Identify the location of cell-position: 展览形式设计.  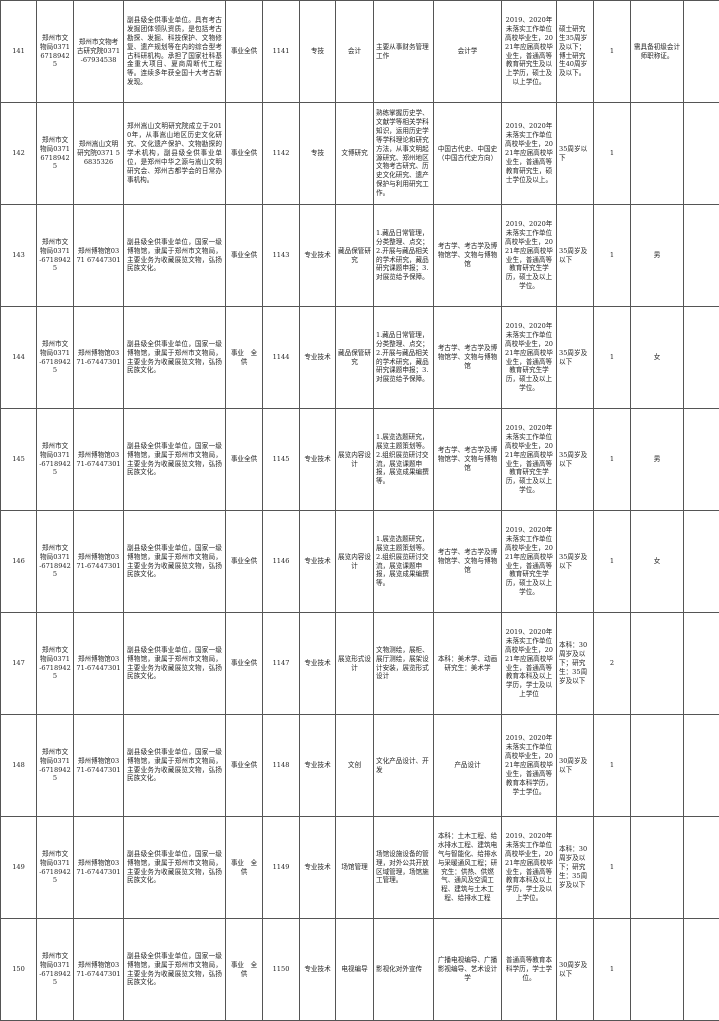
(355, 664).